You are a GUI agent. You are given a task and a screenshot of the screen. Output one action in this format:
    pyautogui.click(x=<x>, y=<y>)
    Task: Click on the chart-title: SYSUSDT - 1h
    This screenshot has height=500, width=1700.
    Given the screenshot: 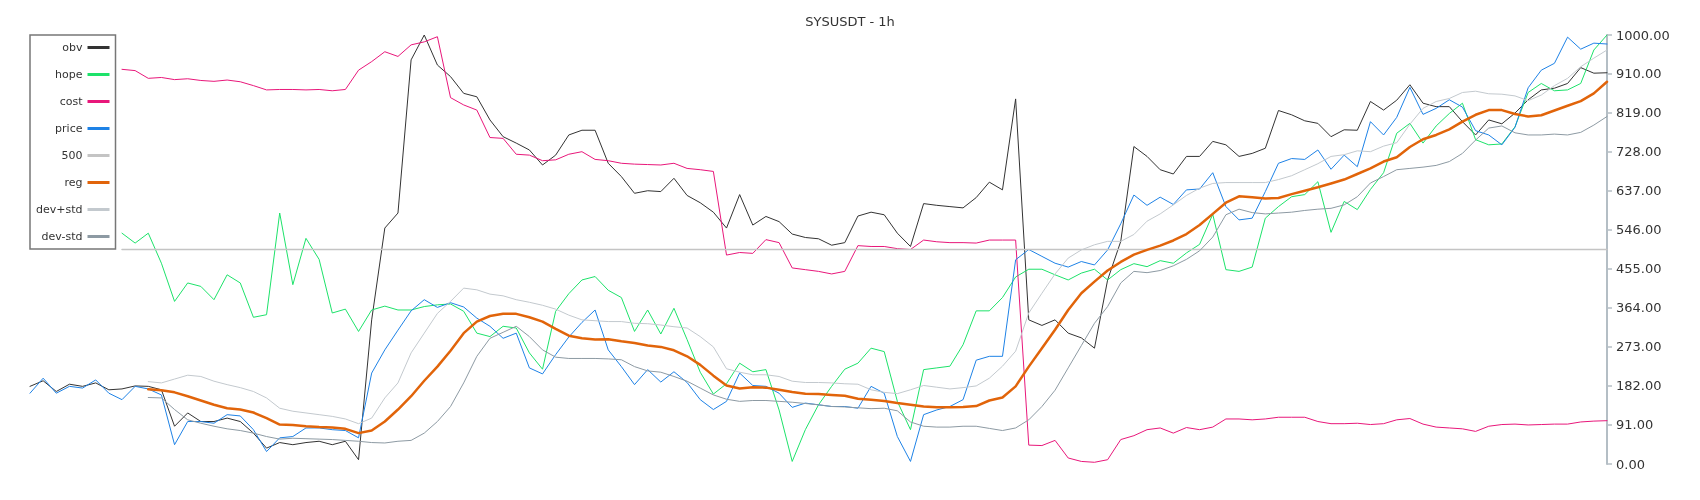 What is the action you would take?
    pyautogui.click(x=850, y=21)
    